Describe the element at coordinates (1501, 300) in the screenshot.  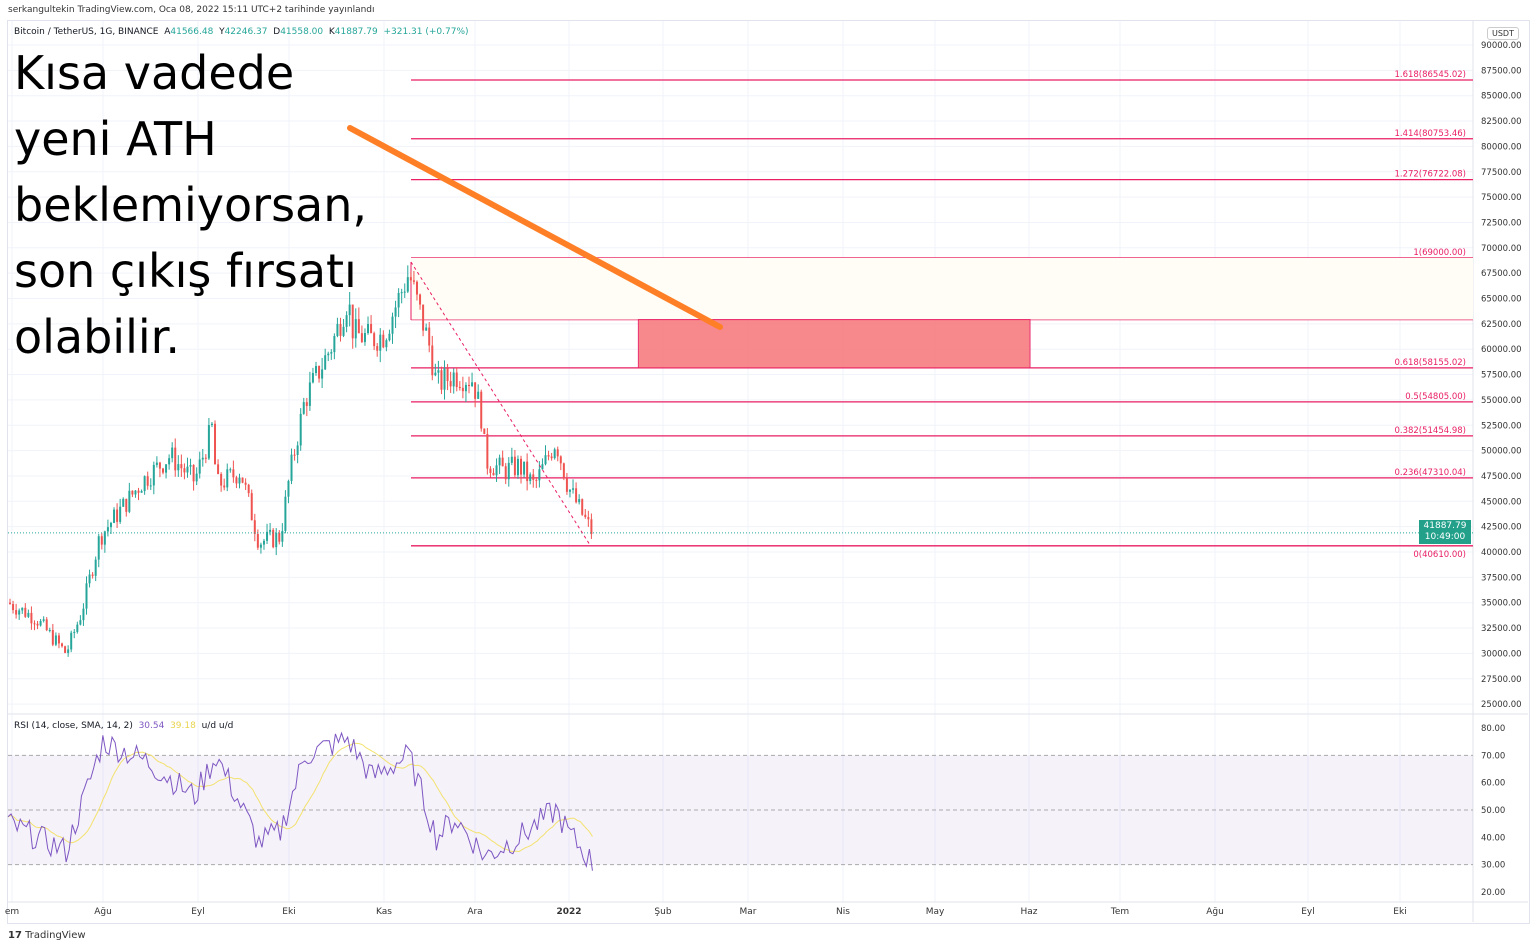
I see `price-tick: 65000.00` at that location.